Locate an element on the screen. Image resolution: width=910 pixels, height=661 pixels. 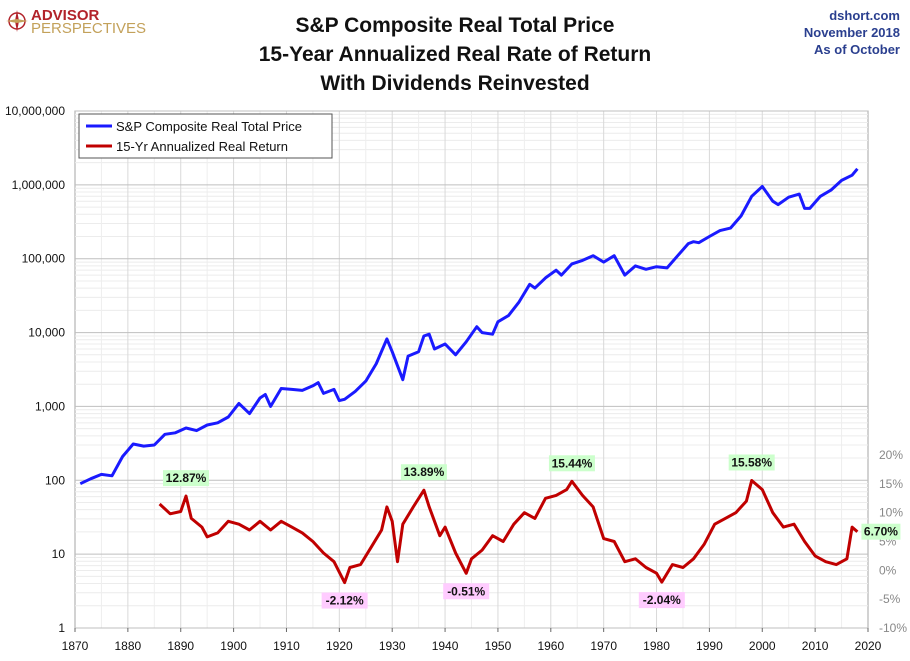
annotation-label: 15.44% is located at coordinates (572, 463).